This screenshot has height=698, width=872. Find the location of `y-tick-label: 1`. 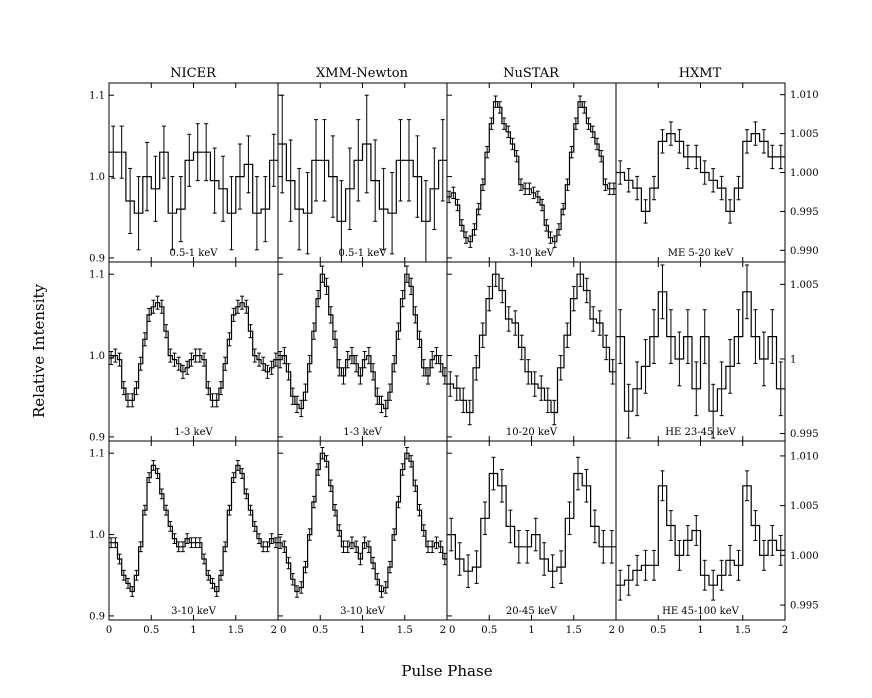

y-tick-label: 1 is located at coordinates (793, 359).